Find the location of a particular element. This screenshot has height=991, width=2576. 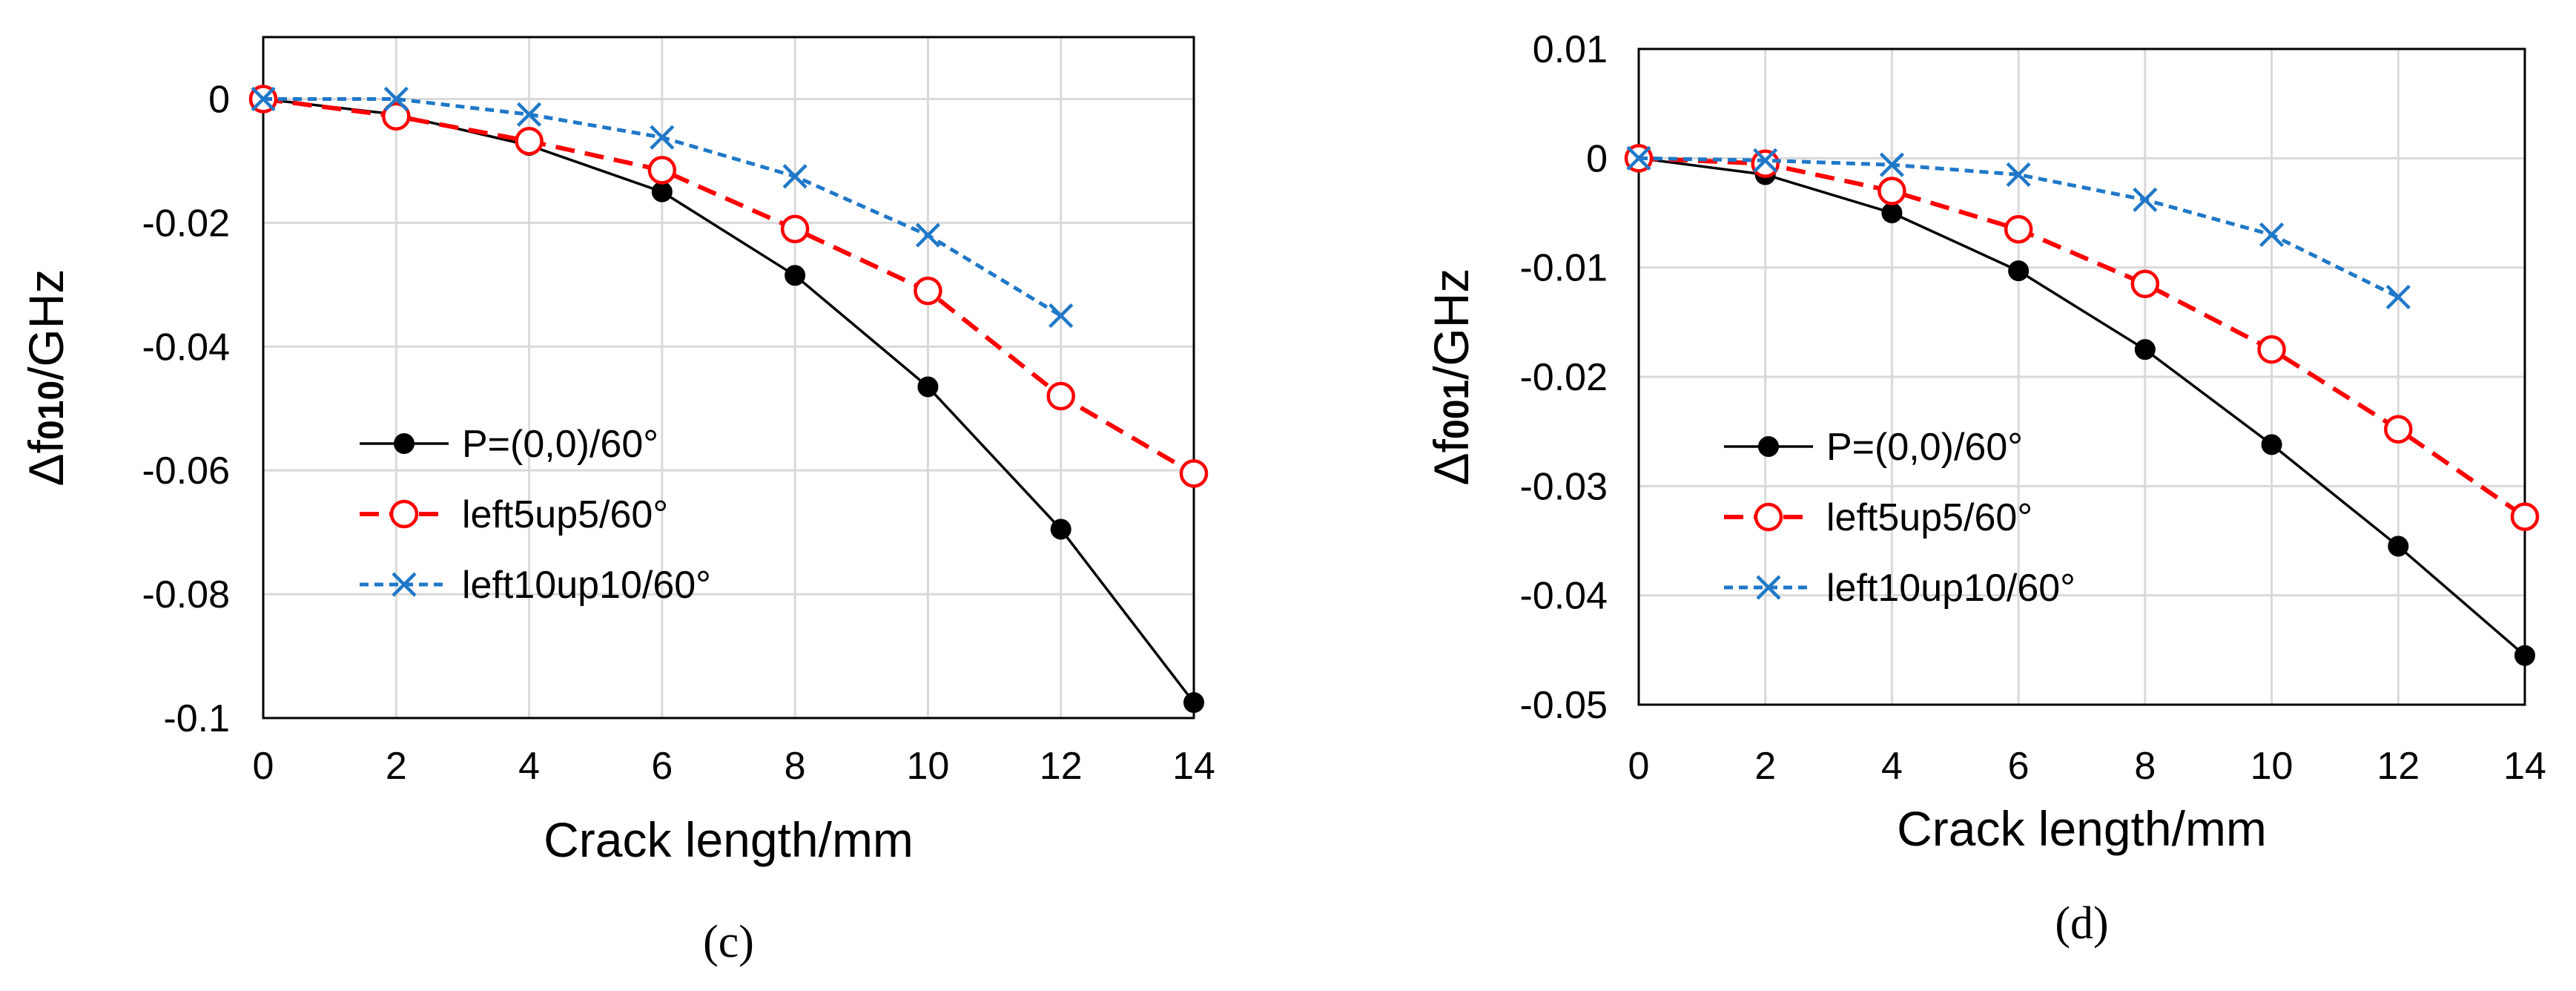

y-axis-label-subscript: 001 is located at coordinates (1456, 409).